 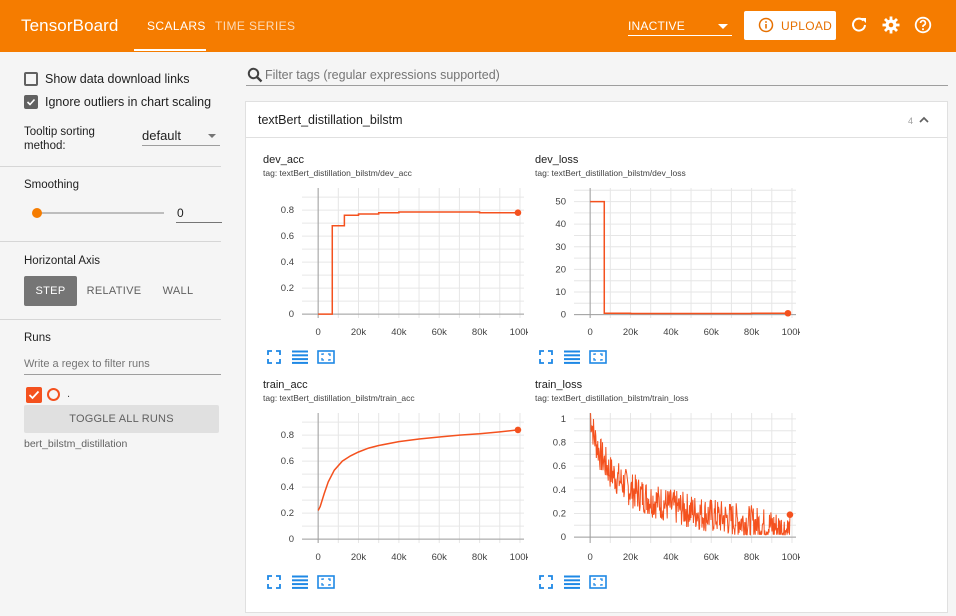 I want to click on run-name: bert_bilstm_distillation, so click(x=76, y=444).